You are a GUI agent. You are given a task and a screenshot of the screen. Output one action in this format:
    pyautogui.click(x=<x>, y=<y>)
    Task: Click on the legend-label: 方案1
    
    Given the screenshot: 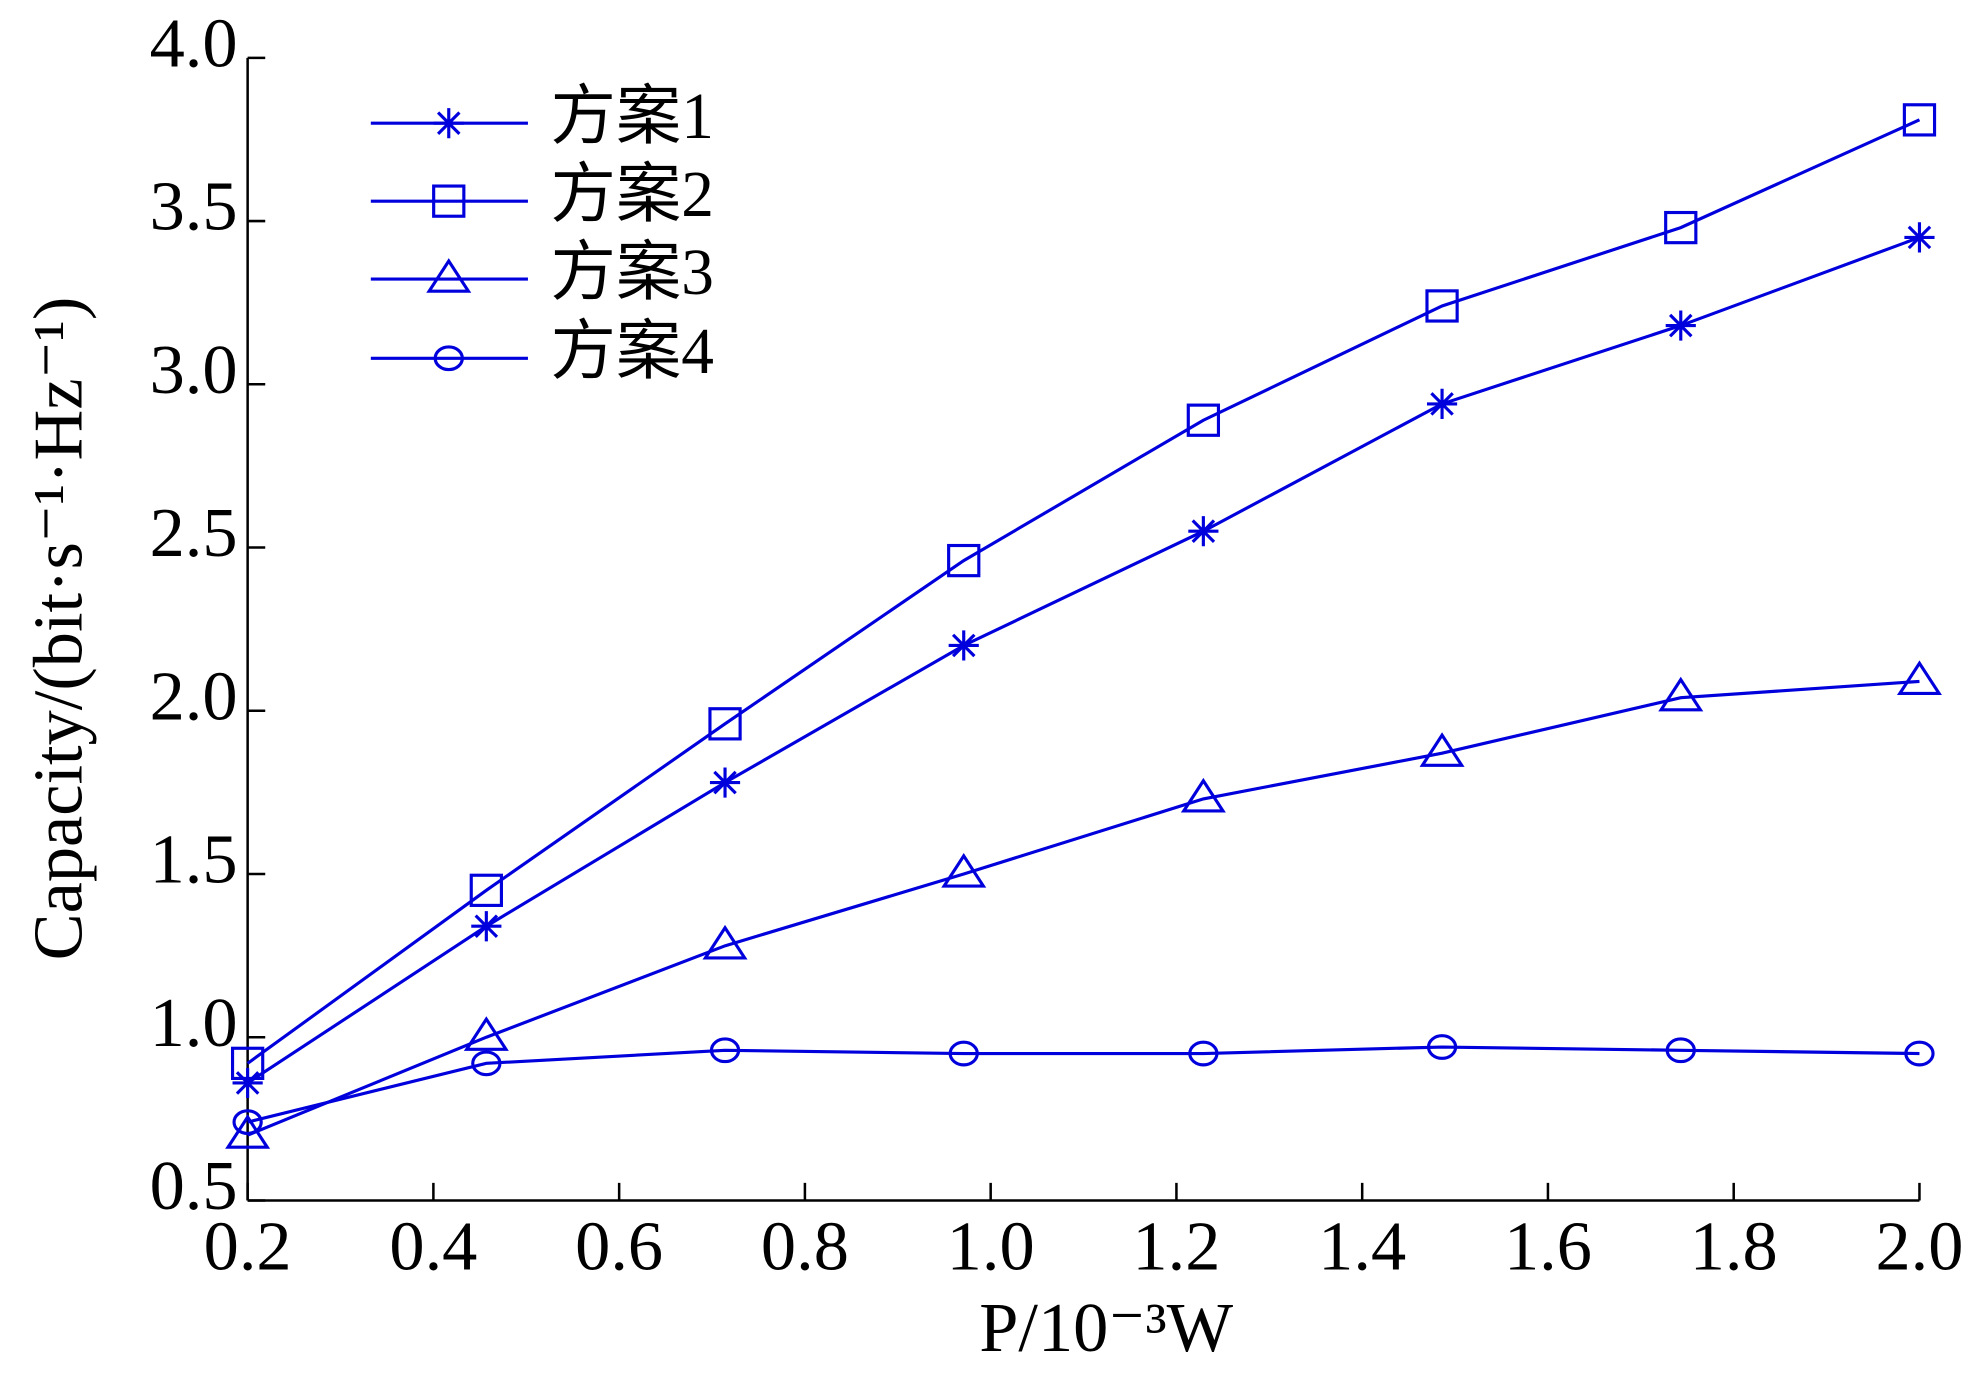 What is the action you would take?
    pyautogui.click(x=632, y=117)
    